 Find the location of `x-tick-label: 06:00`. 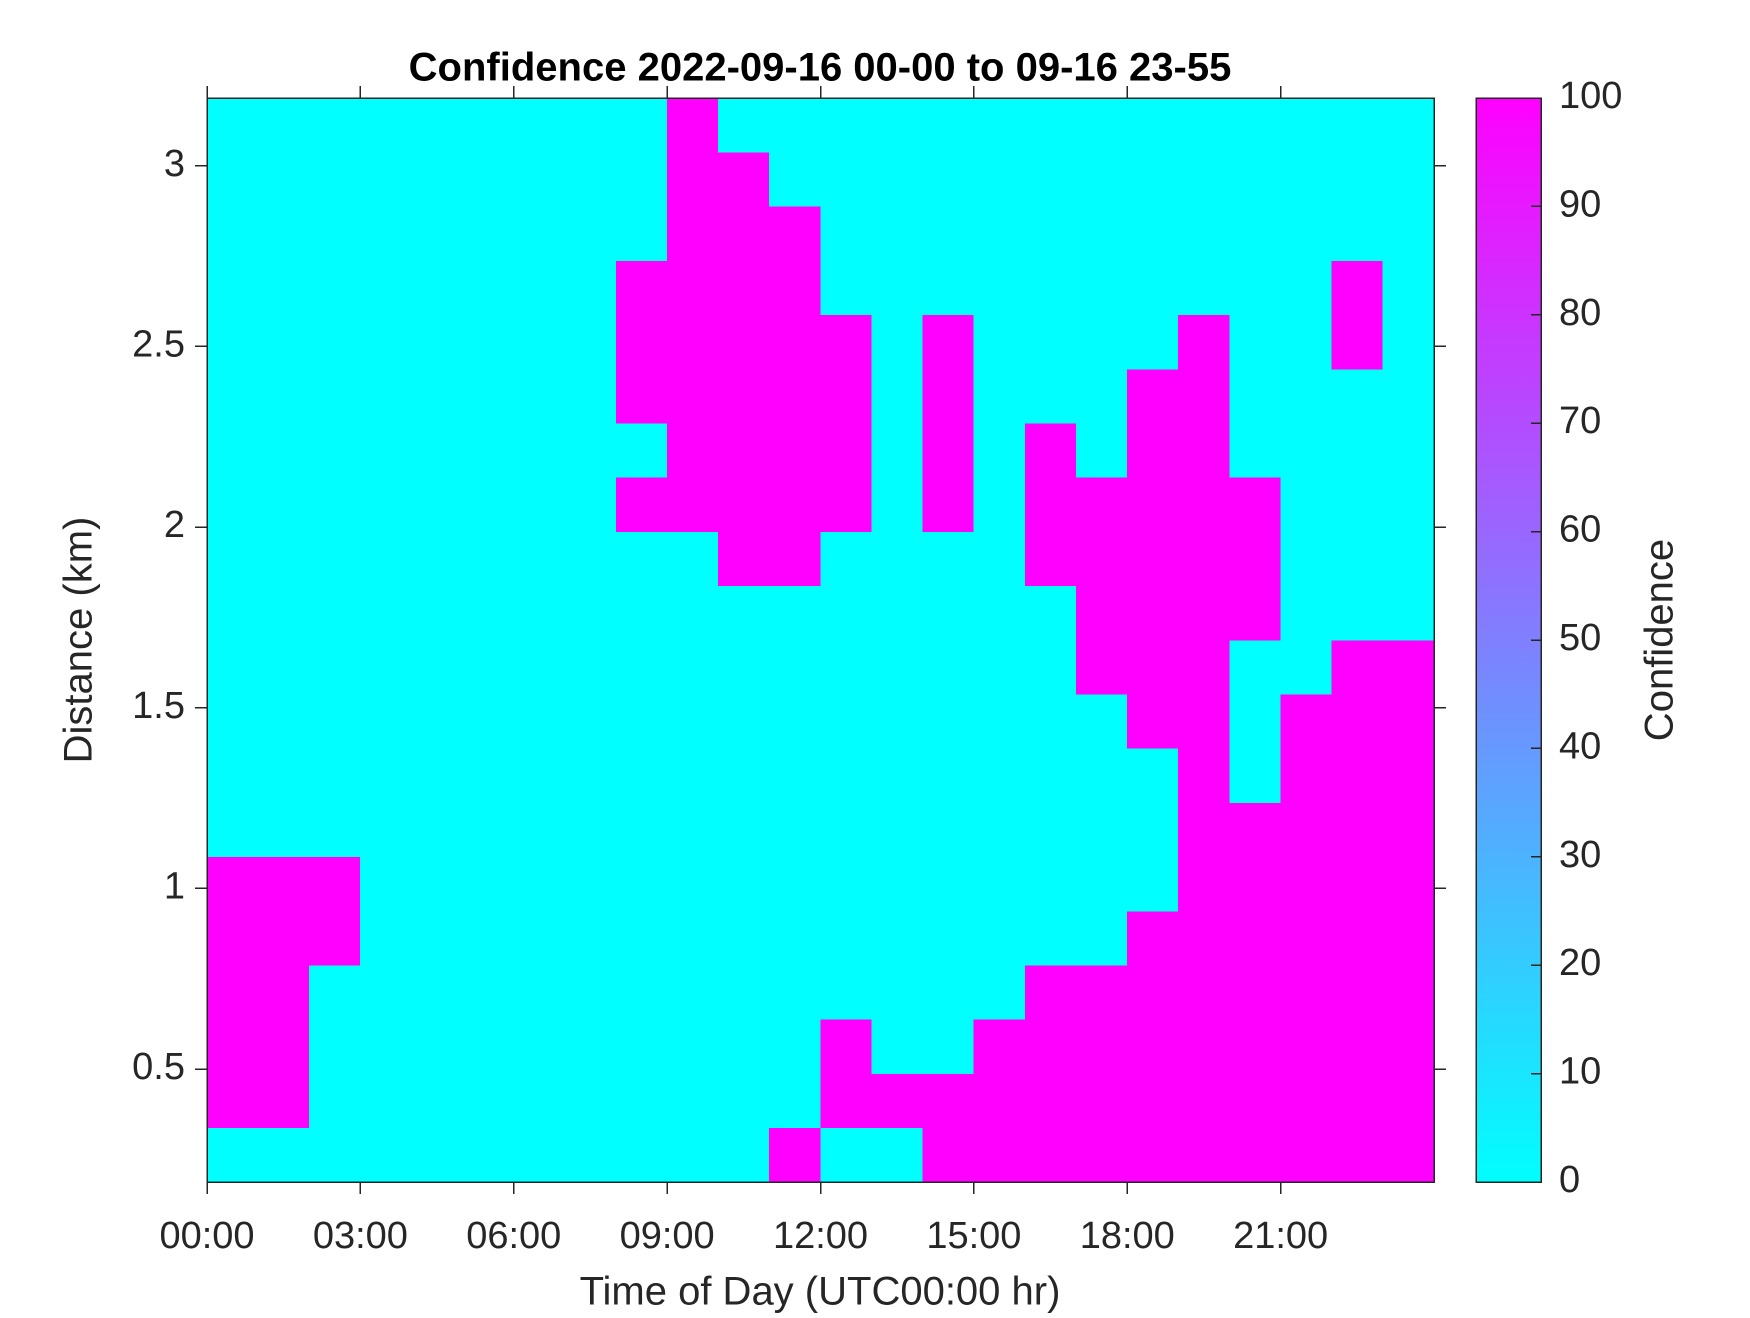

x-tick-label: 06:00 is located at coordinates (513, 1236).